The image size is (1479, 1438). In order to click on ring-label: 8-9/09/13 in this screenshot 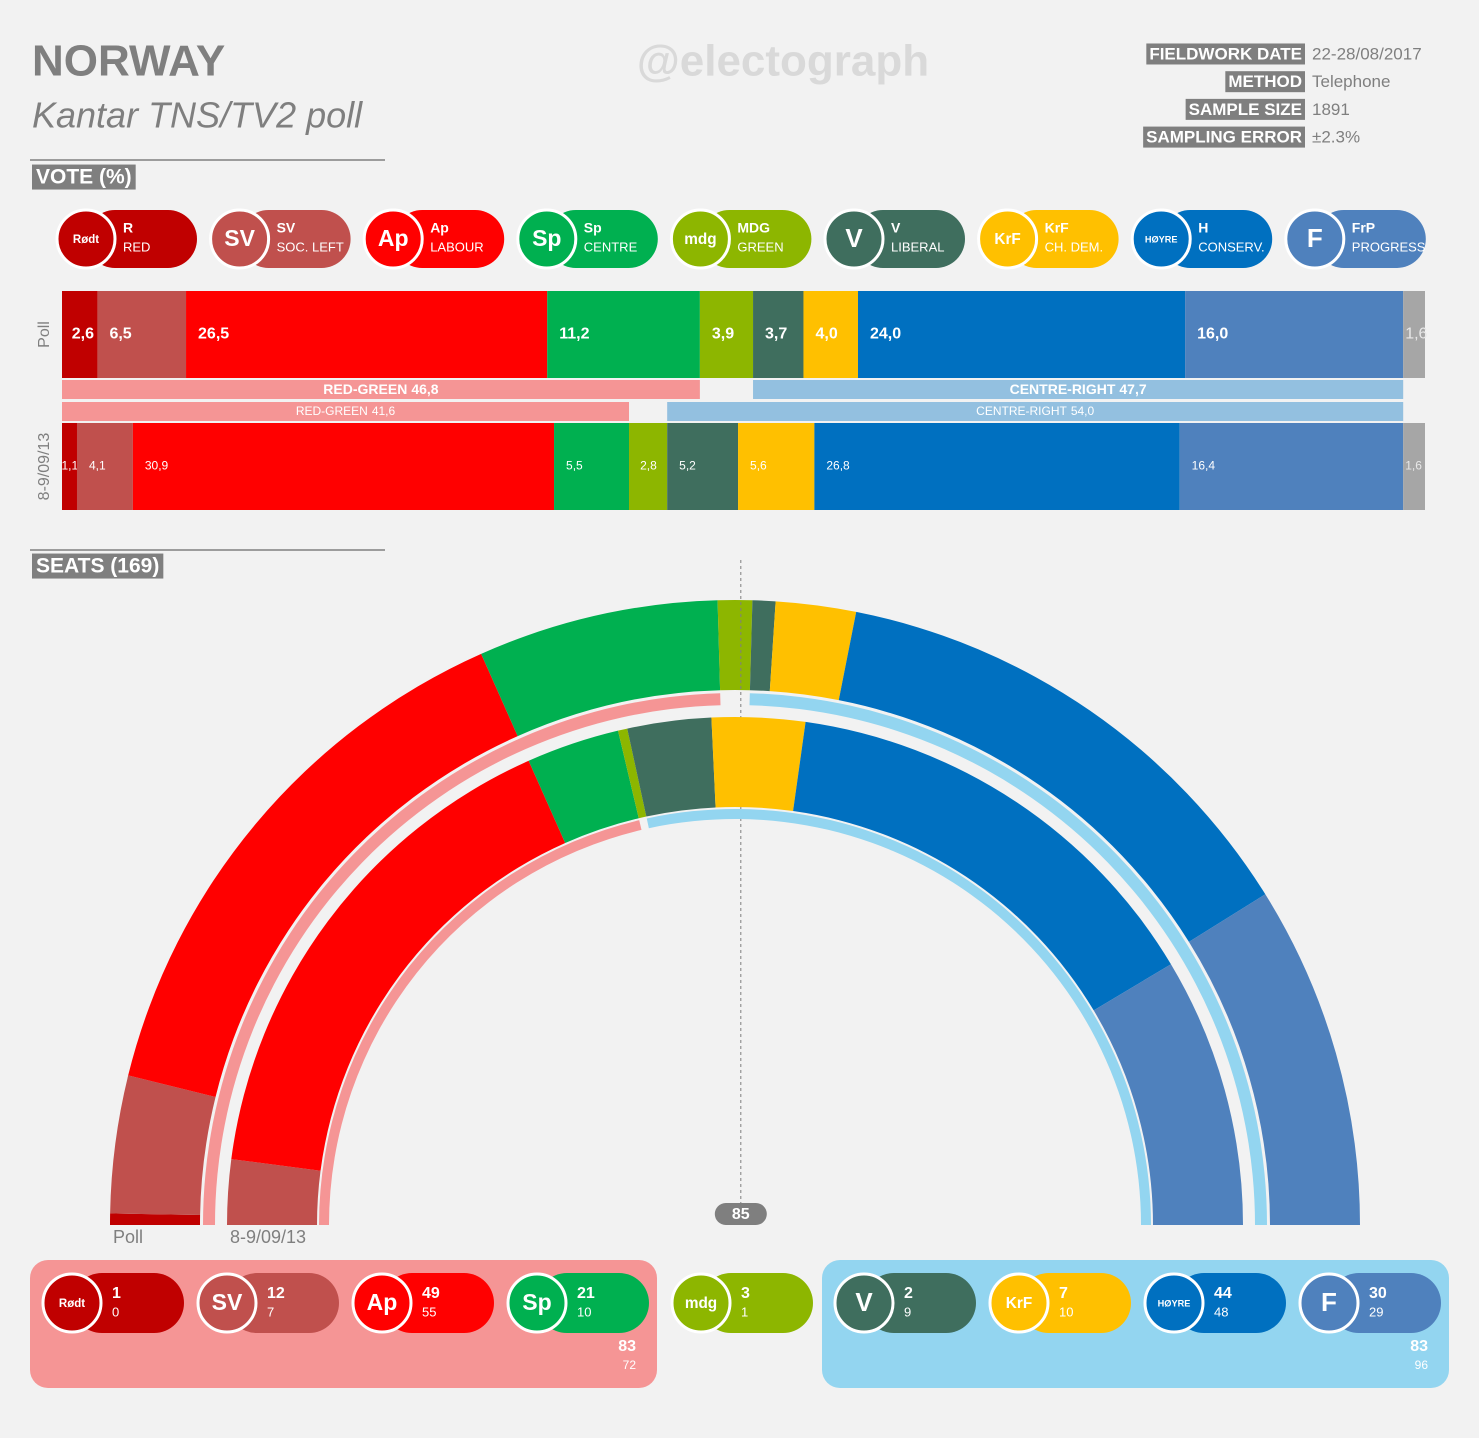, I will do `click(268, 1237)`.